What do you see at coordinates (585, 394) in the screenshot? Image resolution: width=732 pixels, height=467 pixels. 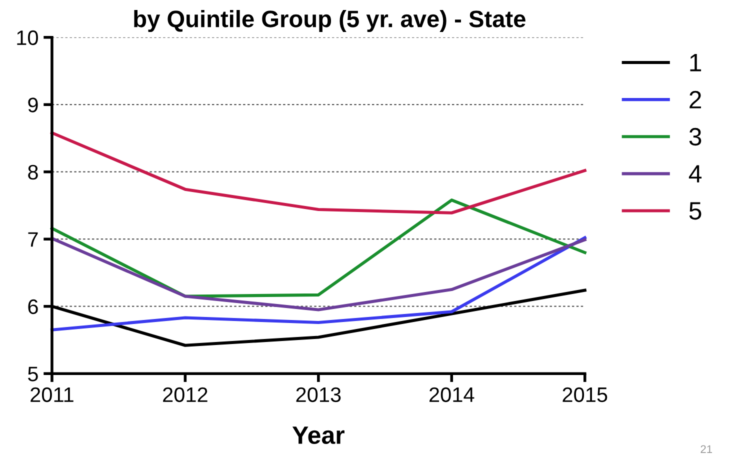 I see `x-tick-label: 2015` at bounding box center [585, 394].